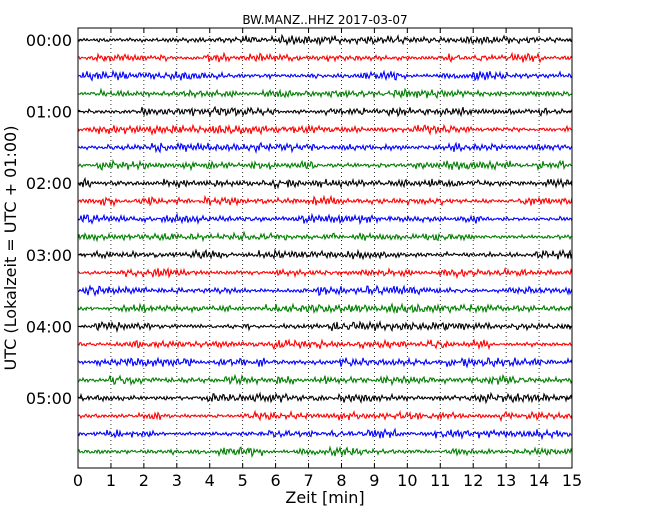  I want to click on x-tick-label: 9, so click(374, 480).